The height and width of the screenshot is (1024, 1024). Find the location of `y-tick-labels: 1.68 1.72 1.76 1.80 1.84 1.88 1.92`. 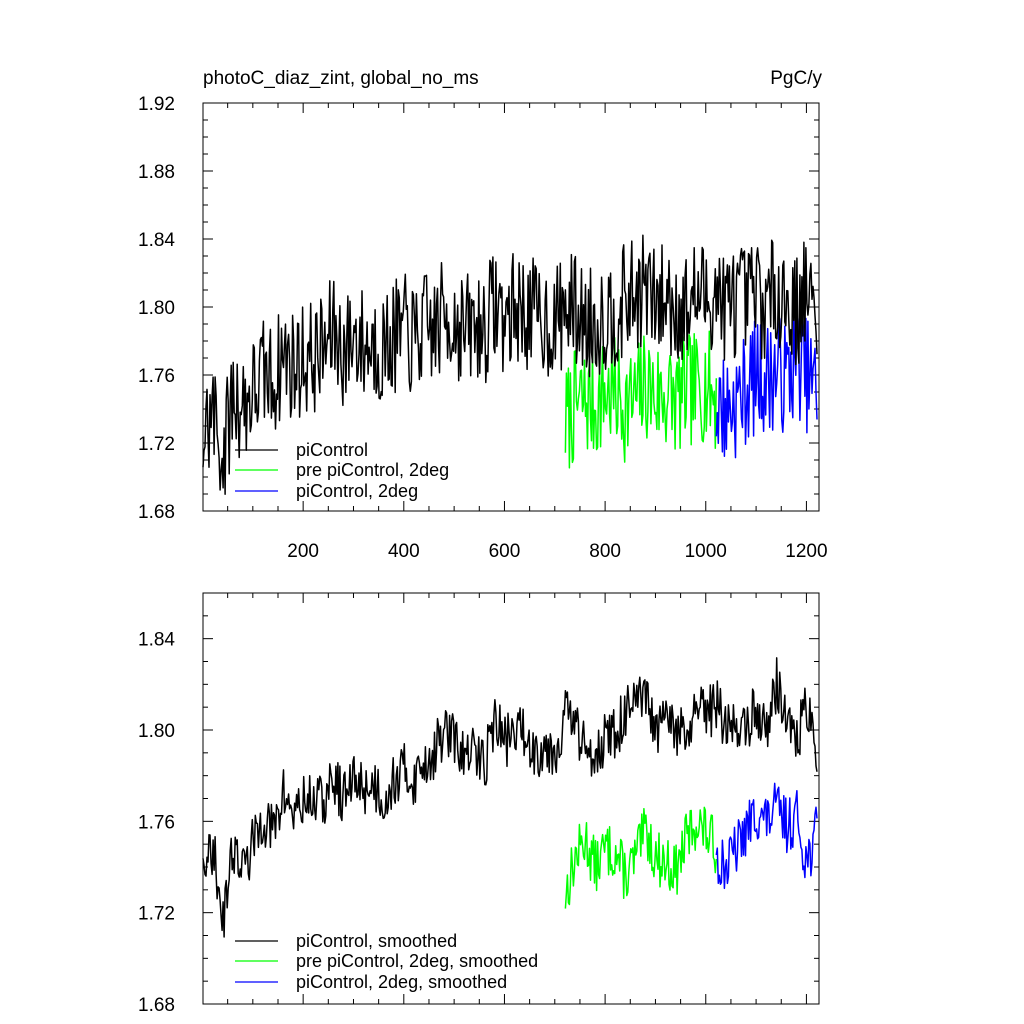

y-tick-labels: 1.68 1.72 1.76 1.80 1.84 1.88 1.92 is located at coordinates (156, 308).